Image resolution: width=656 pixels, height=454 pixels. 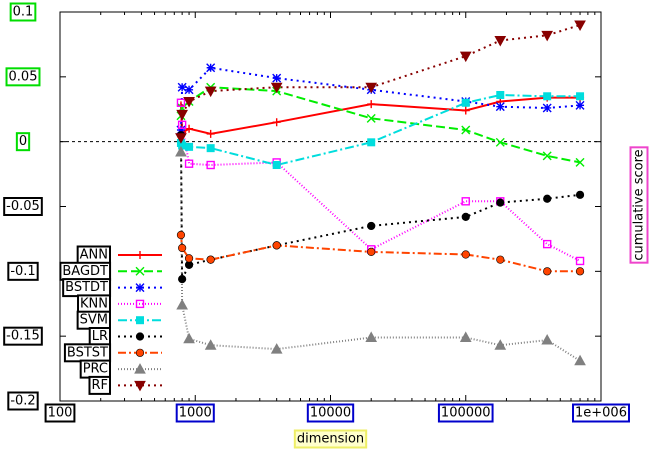 I want to click on y-tick-label: -0.1, so click(x=23, y=271).